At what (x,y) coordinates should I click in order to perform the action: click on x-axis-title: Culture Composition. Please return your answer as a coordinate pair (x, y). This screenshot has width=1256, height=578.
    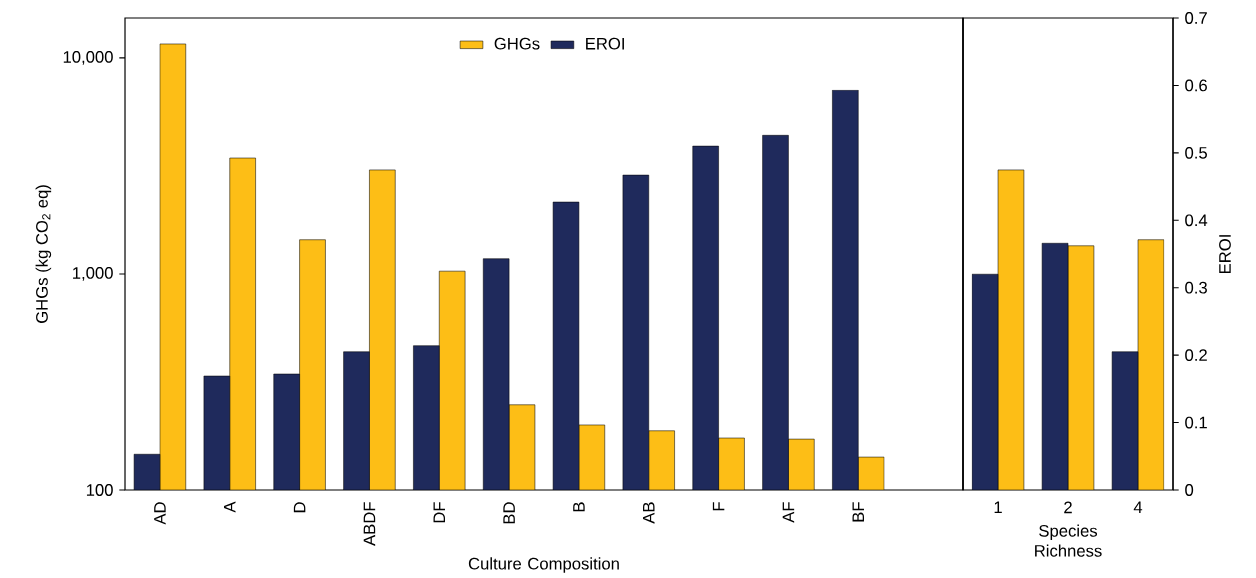
    Looking at the image, I should click on (543, 565).